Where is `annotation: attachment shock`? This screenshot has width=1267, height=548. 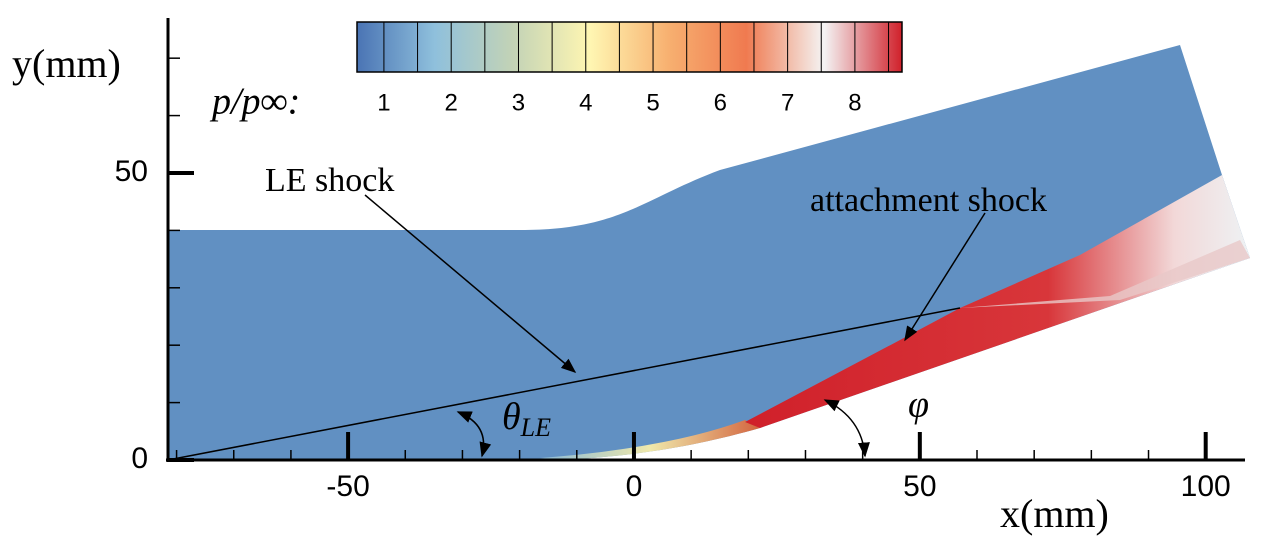 annotation: attachment shock is located at coordinates (928, 200).